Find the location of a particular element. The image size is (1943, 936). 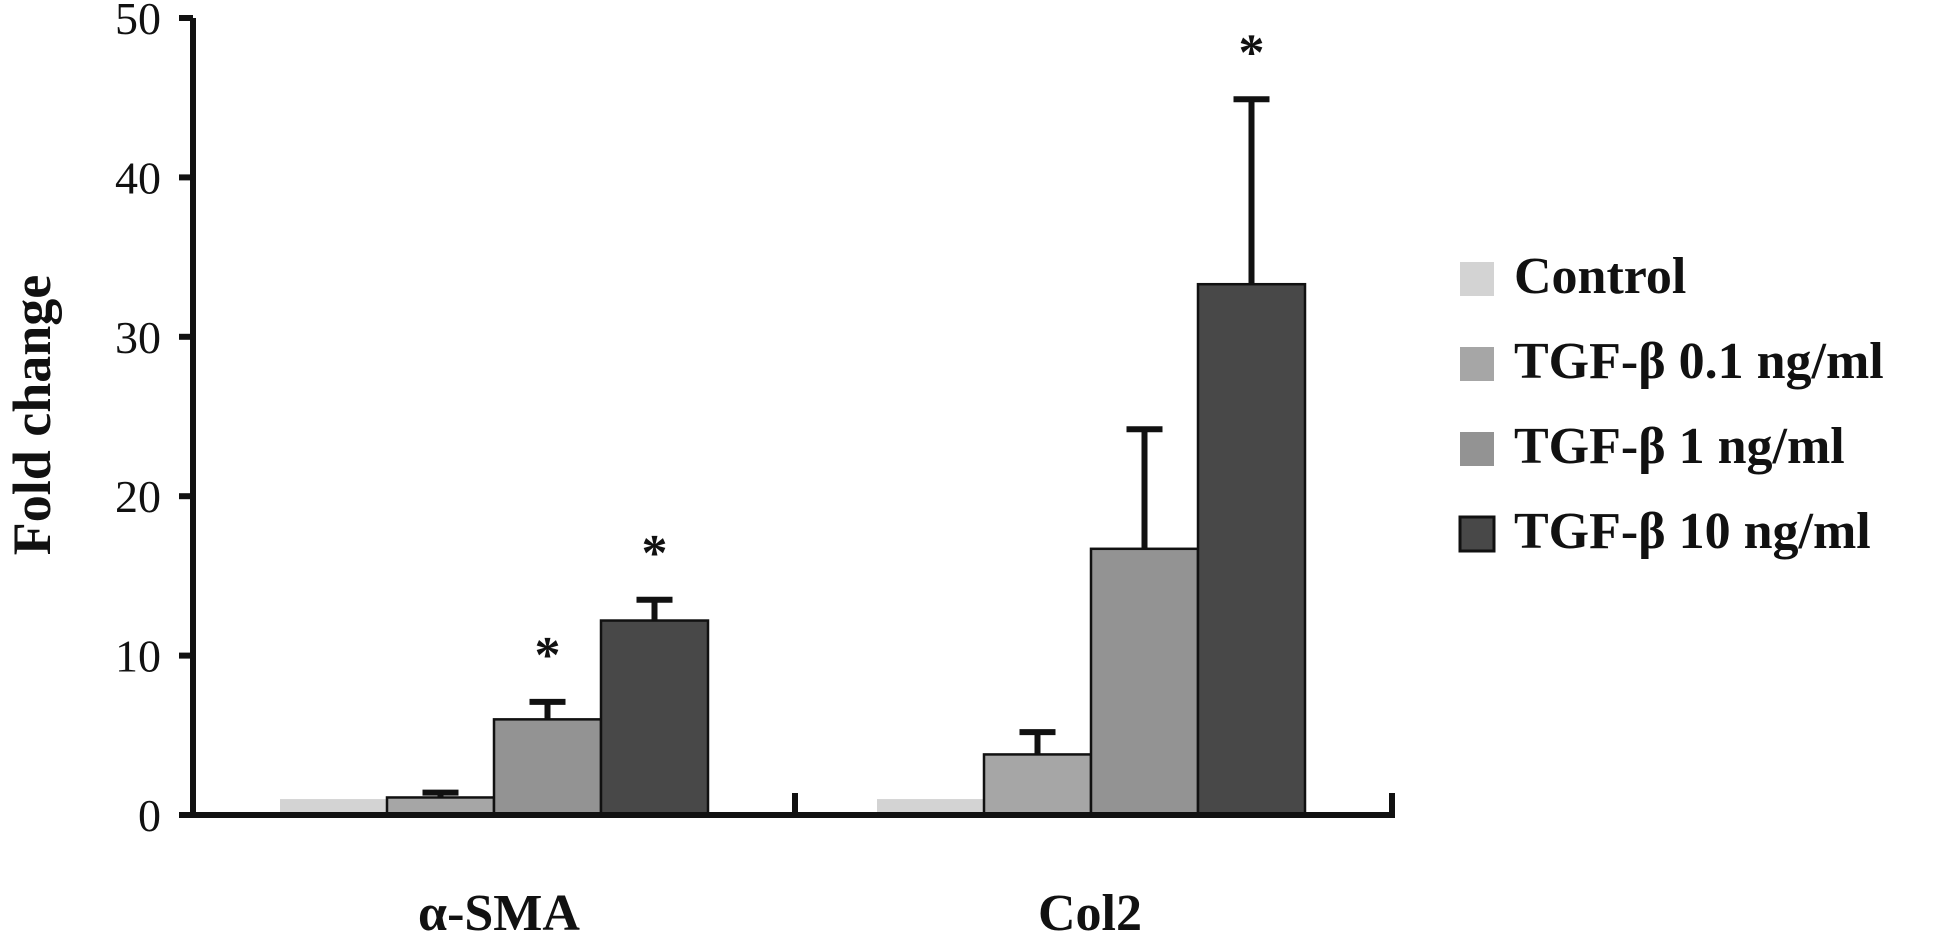

legend-label: TGF-β 1 ng/ml is located at coordinates (1679, 446).